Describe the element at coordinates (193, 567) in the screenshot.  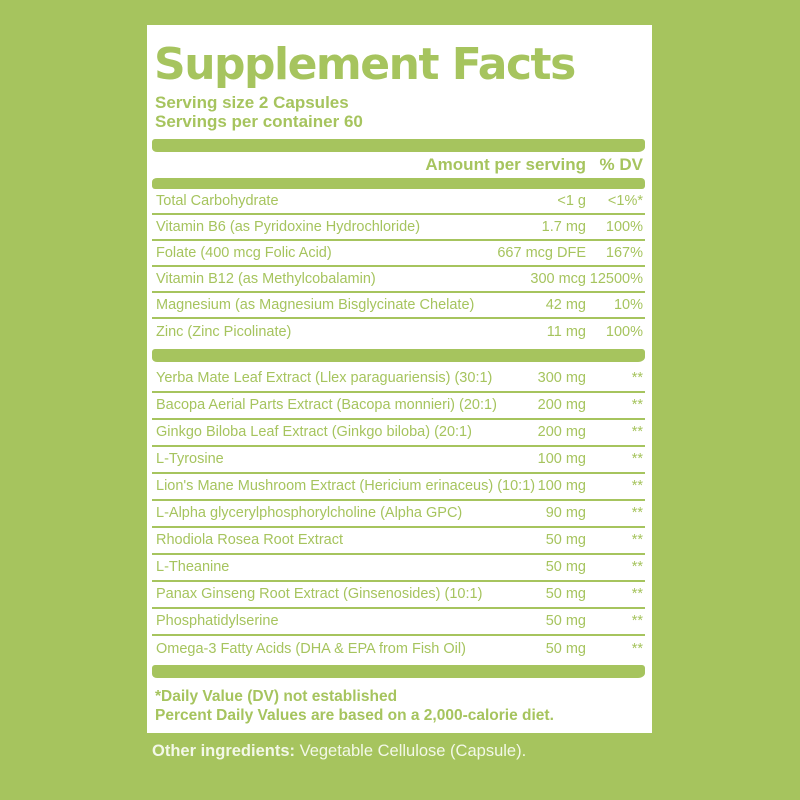
I see `row-name: L-Theanine` at that location.